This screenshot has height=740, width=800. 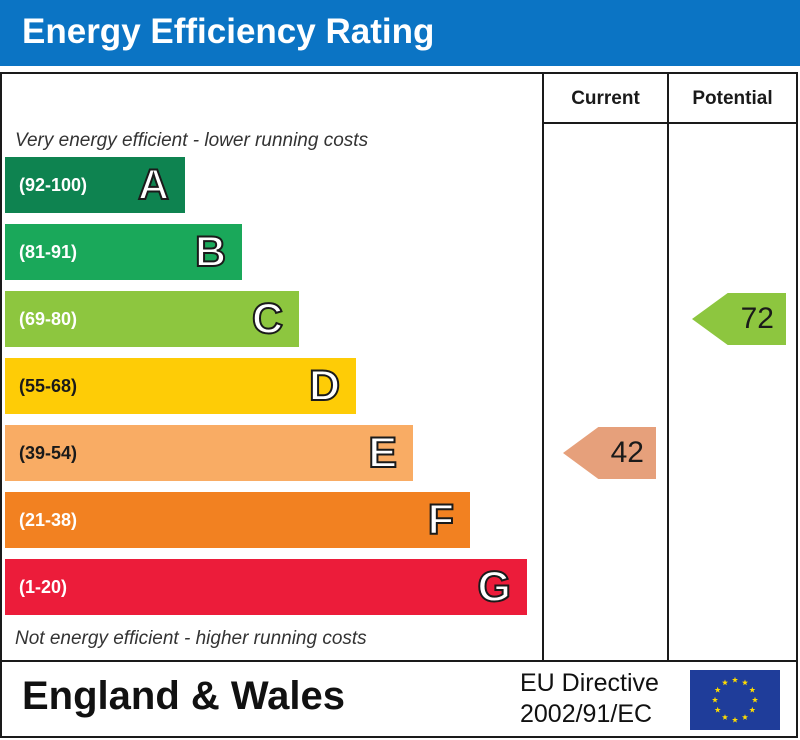 What do you see at coordinates (180, 386) in the screenshot?
I see `band-d: (55-68) D` at bounding box center [180, 386].